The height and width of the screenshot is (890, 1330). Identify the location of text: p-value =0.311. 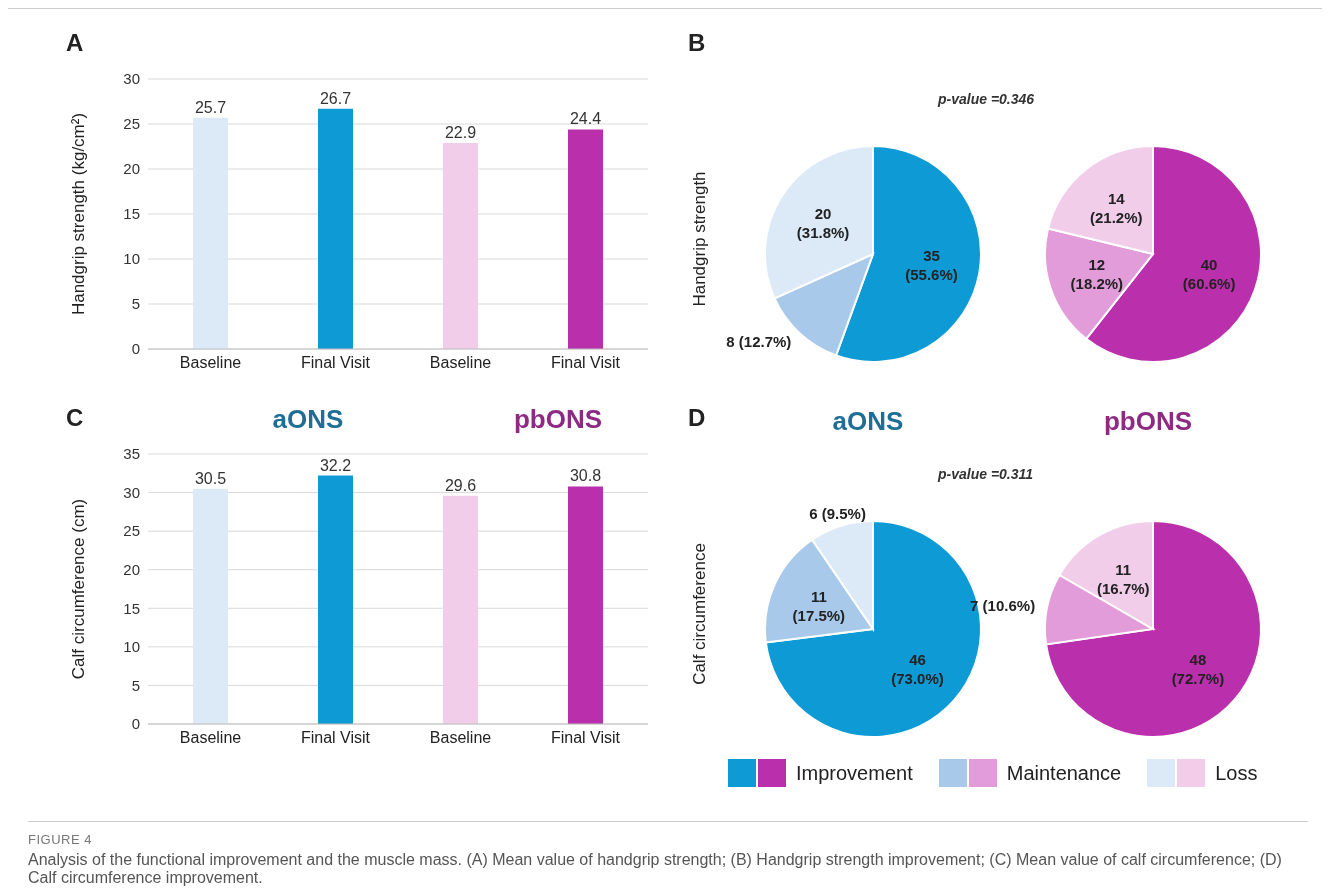
(986, 474).